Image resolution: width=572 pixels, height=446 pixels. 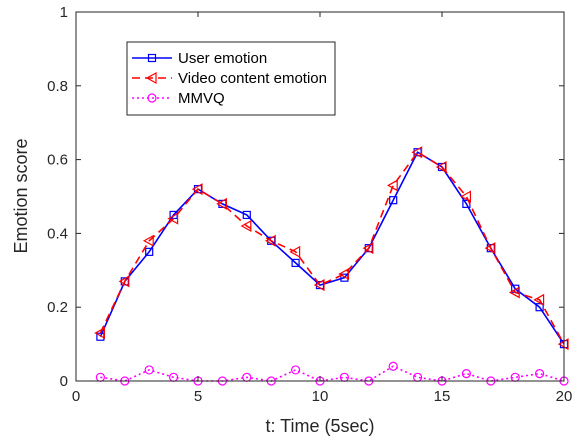 I want to click on legend-label: MMVQ, so click(x=201, y=98).